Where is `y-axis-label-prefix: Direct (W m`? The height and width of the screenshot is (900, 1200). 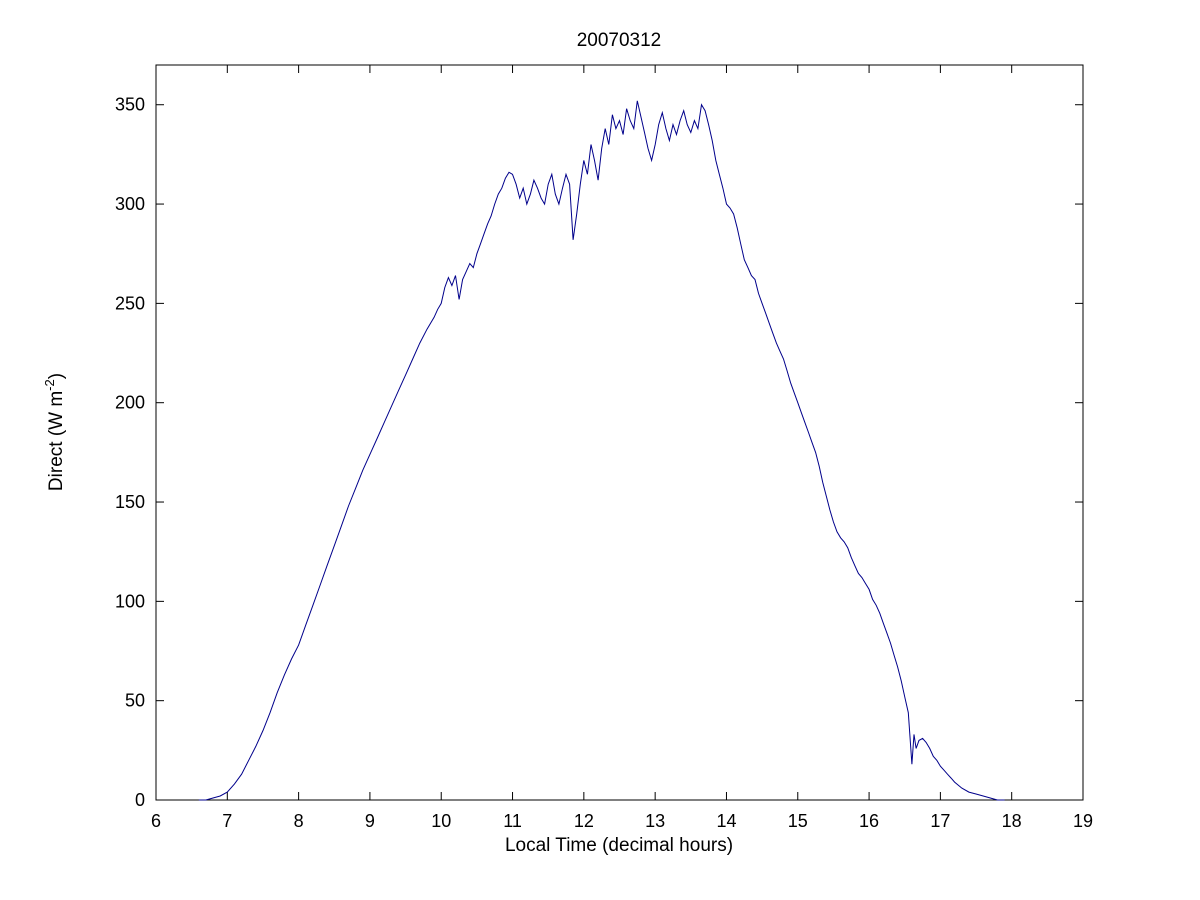
y-axis-label-prefix: Direct (W m is located at coordinates (56, 441).